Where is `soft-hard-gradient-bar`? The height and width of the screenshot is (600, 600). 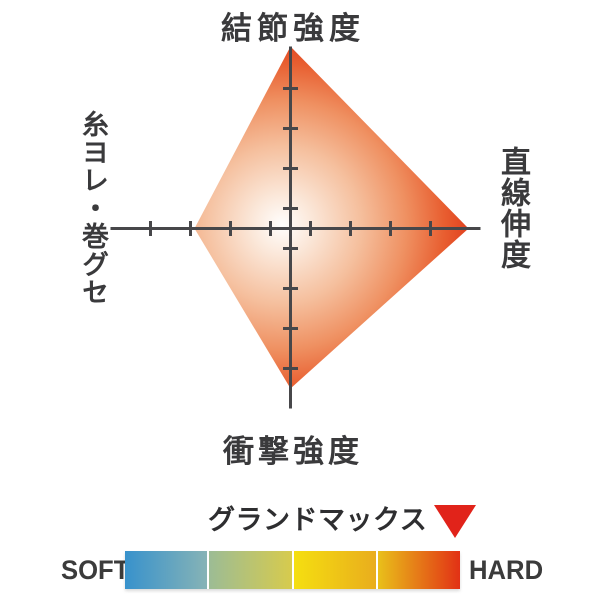 soft-hard-gradient-bar is located at coordinates (292, 570).